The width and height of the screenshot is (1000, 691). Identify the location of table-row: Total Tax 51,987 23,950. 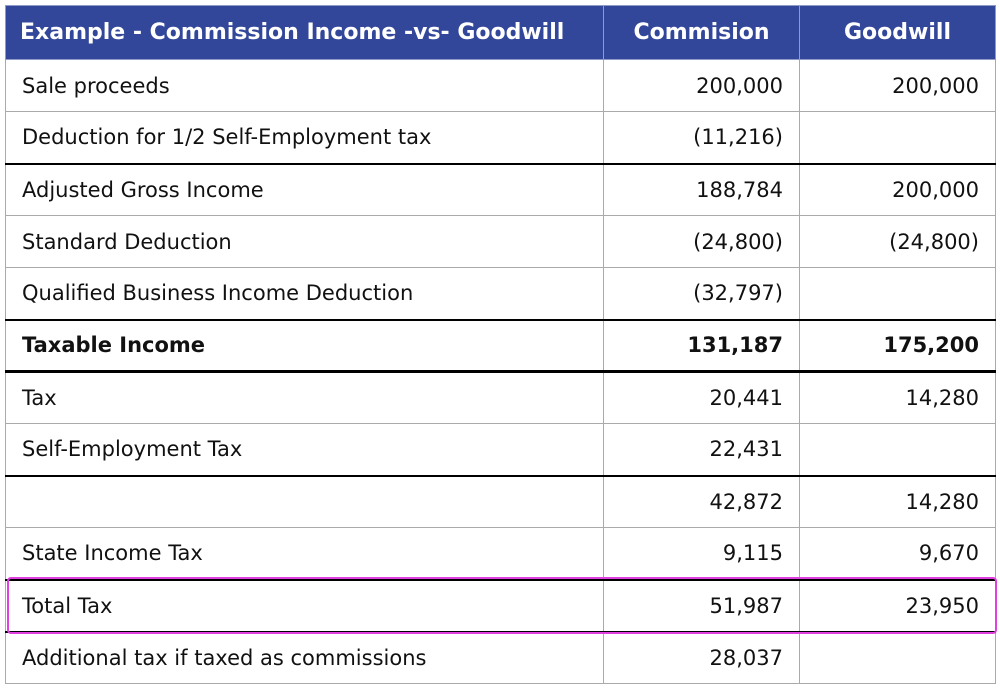
(500, 605).